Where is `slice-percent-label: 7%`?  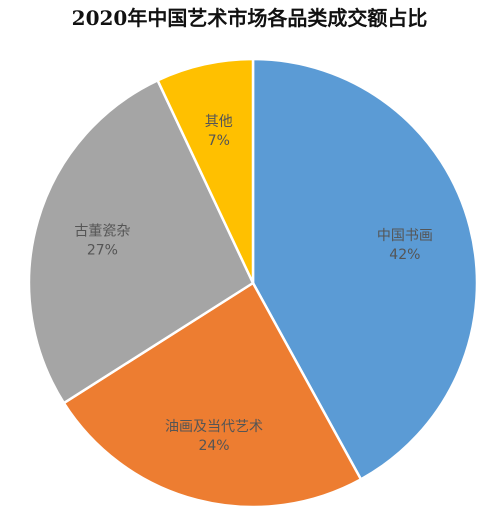 slice-percent-label: 7% is located at coordinates (219, 141).